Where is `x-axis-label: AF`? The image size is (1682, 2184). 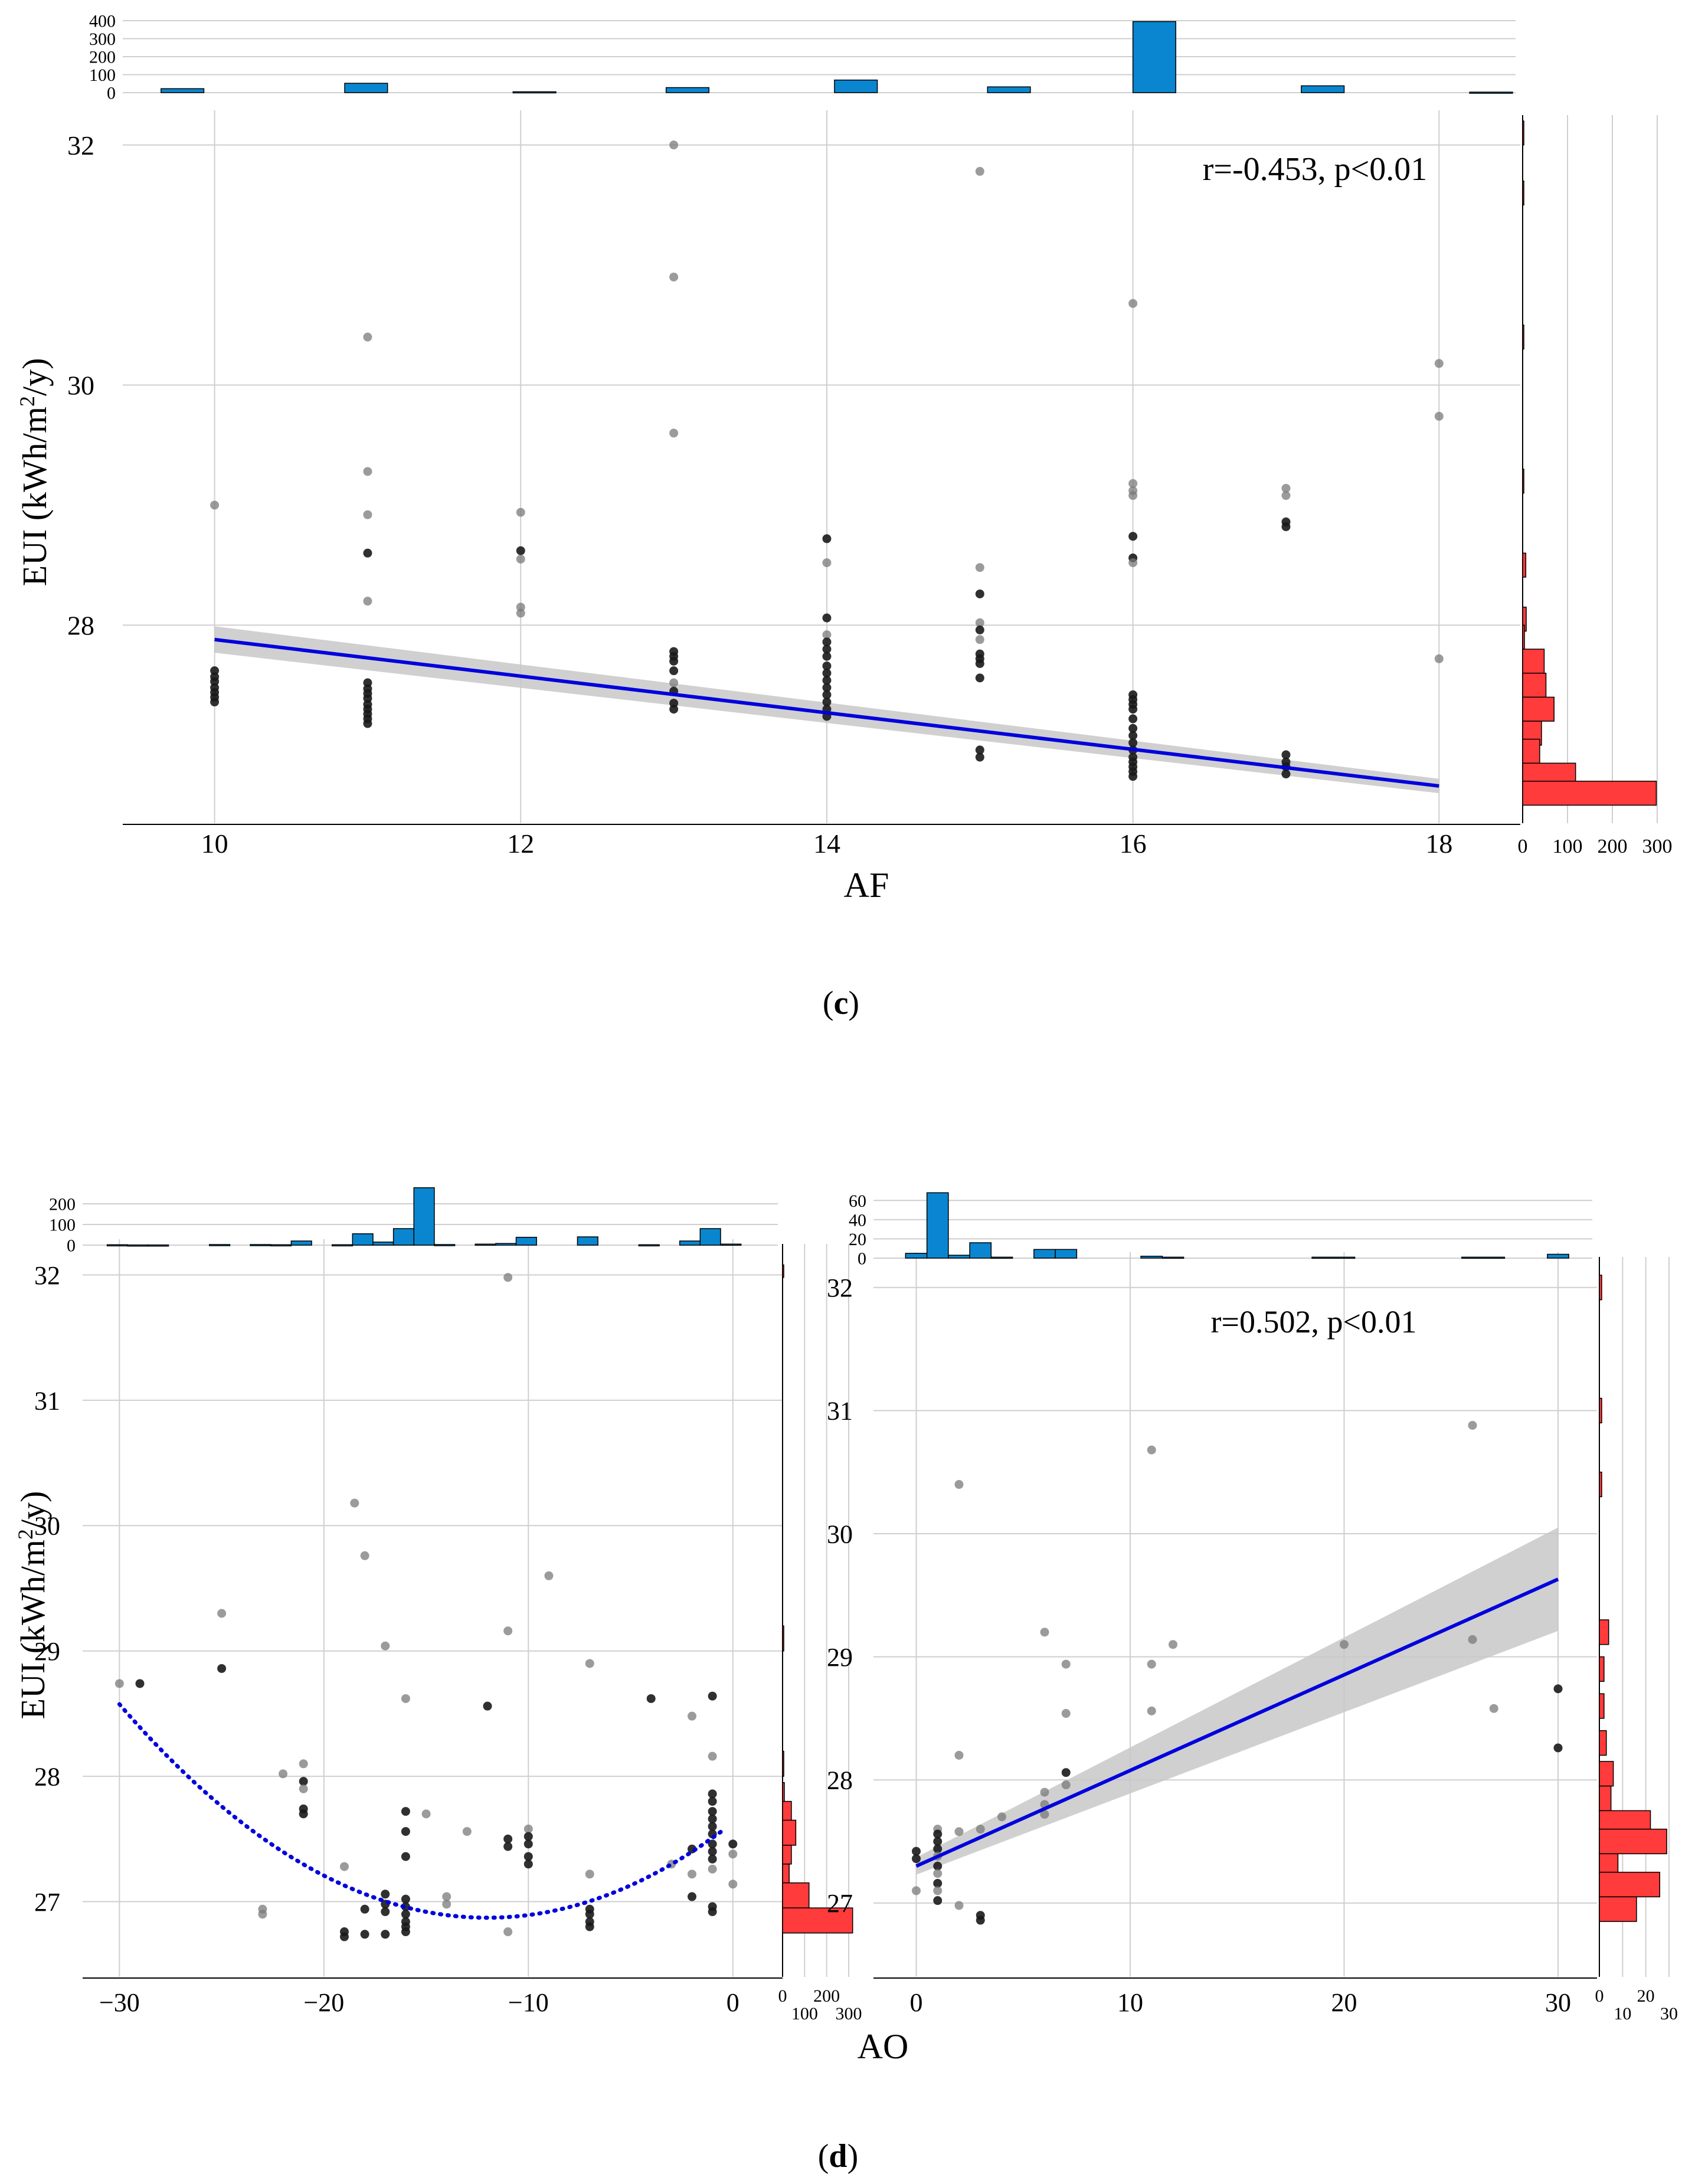
x-axis-label: AF is located at coordinates (866, 885).